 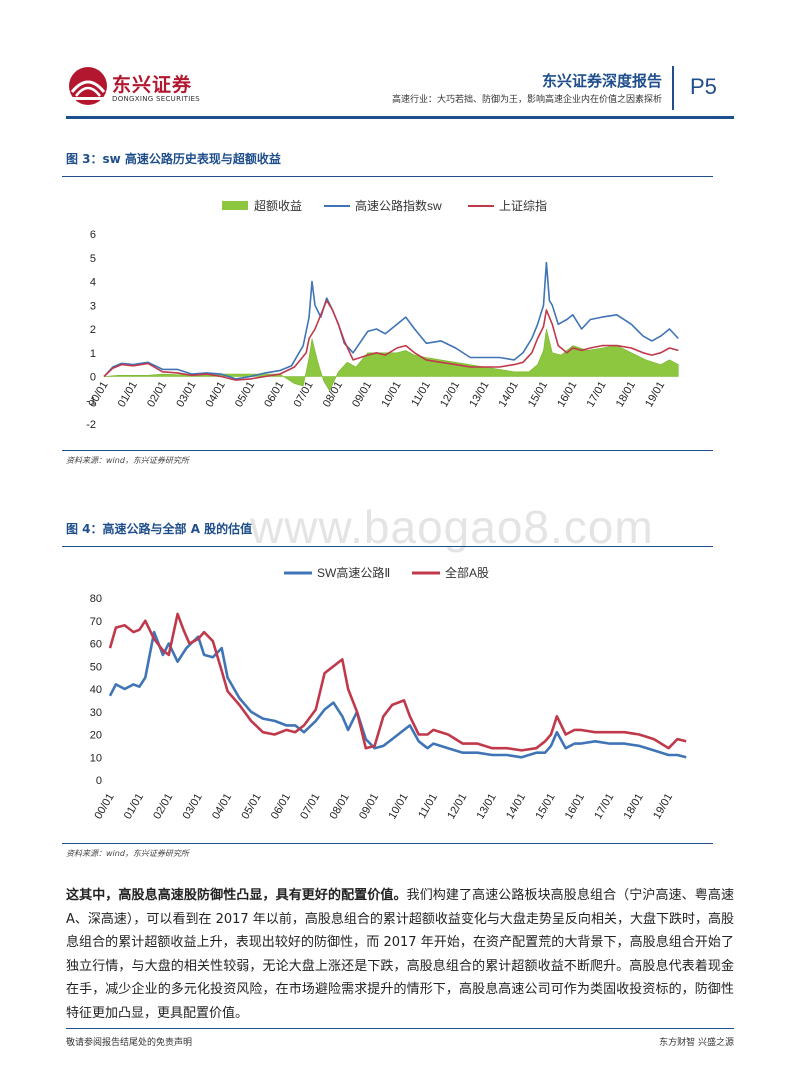 I want to click on figure-3-top-rule, so click(x=387, y=176).